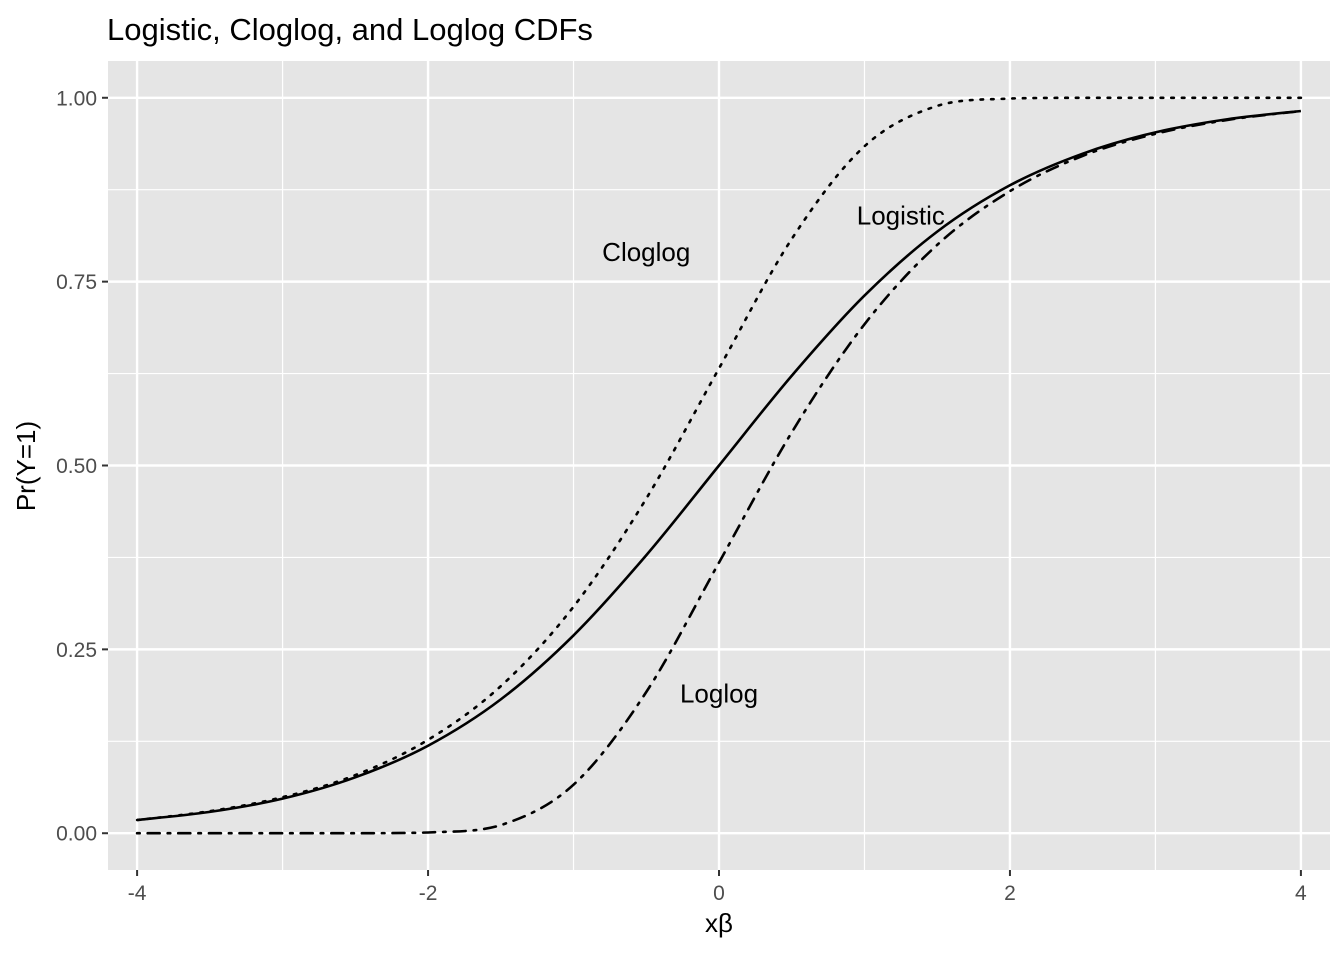 The height and width of the screenshot is (960, 1344). Describe the element at coordinates (1010, 893) in the screenshot. I see `x-tick-label: 2` at that location.